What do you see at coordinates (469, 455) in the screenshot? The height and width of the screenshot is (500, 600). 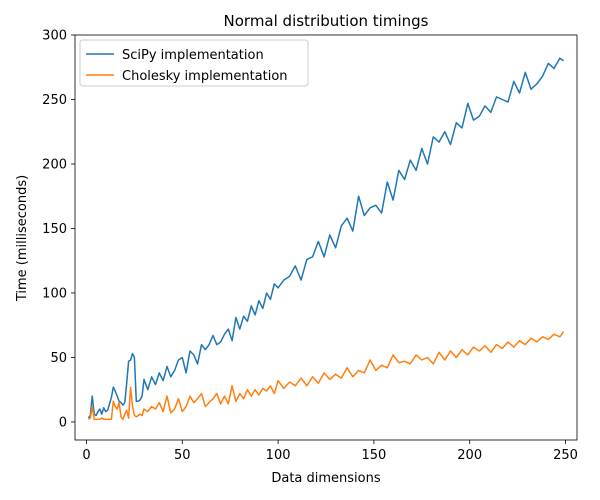 I see `x-tick-label: 200` at bounding box center [469, 455].